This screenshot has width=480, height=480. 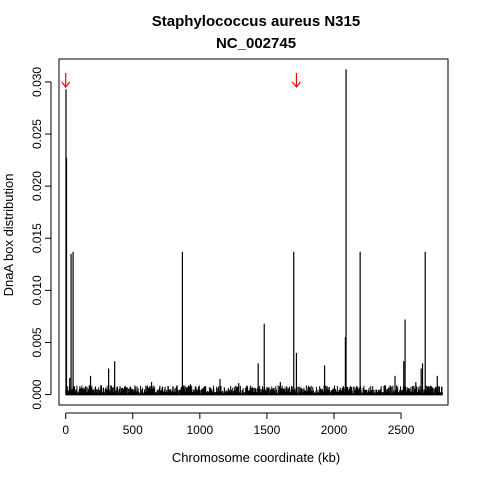 What do you see at coordinates (256, 457) in the screenshot?
I see `x-axis-label: Chromosome coordinate (kb)` at bounding box center [256, 457].